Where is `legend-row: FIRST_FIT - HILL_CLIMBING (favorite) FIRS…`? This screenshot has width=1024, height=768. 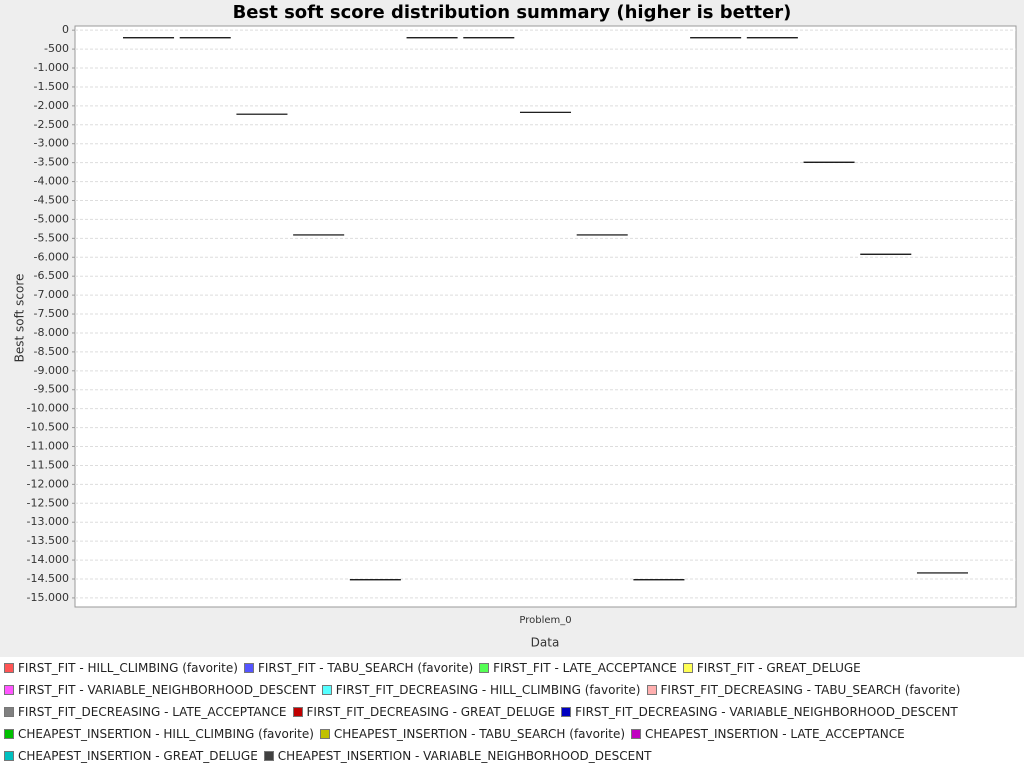
legend-row: FIRST_FIT - HILL_CLIMBING (favorite) FIRS… is located at coordinates (512, 668).